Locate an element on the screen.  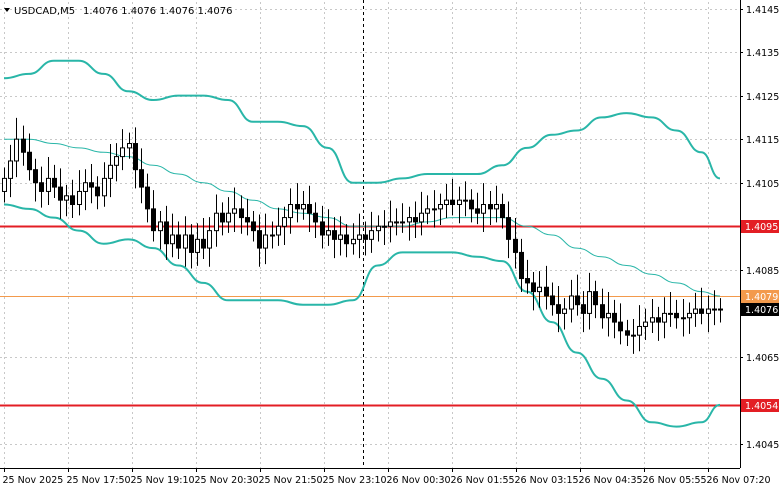
x-tick-label: 26 Nov 05:55 is located at coordinates (675, 480).